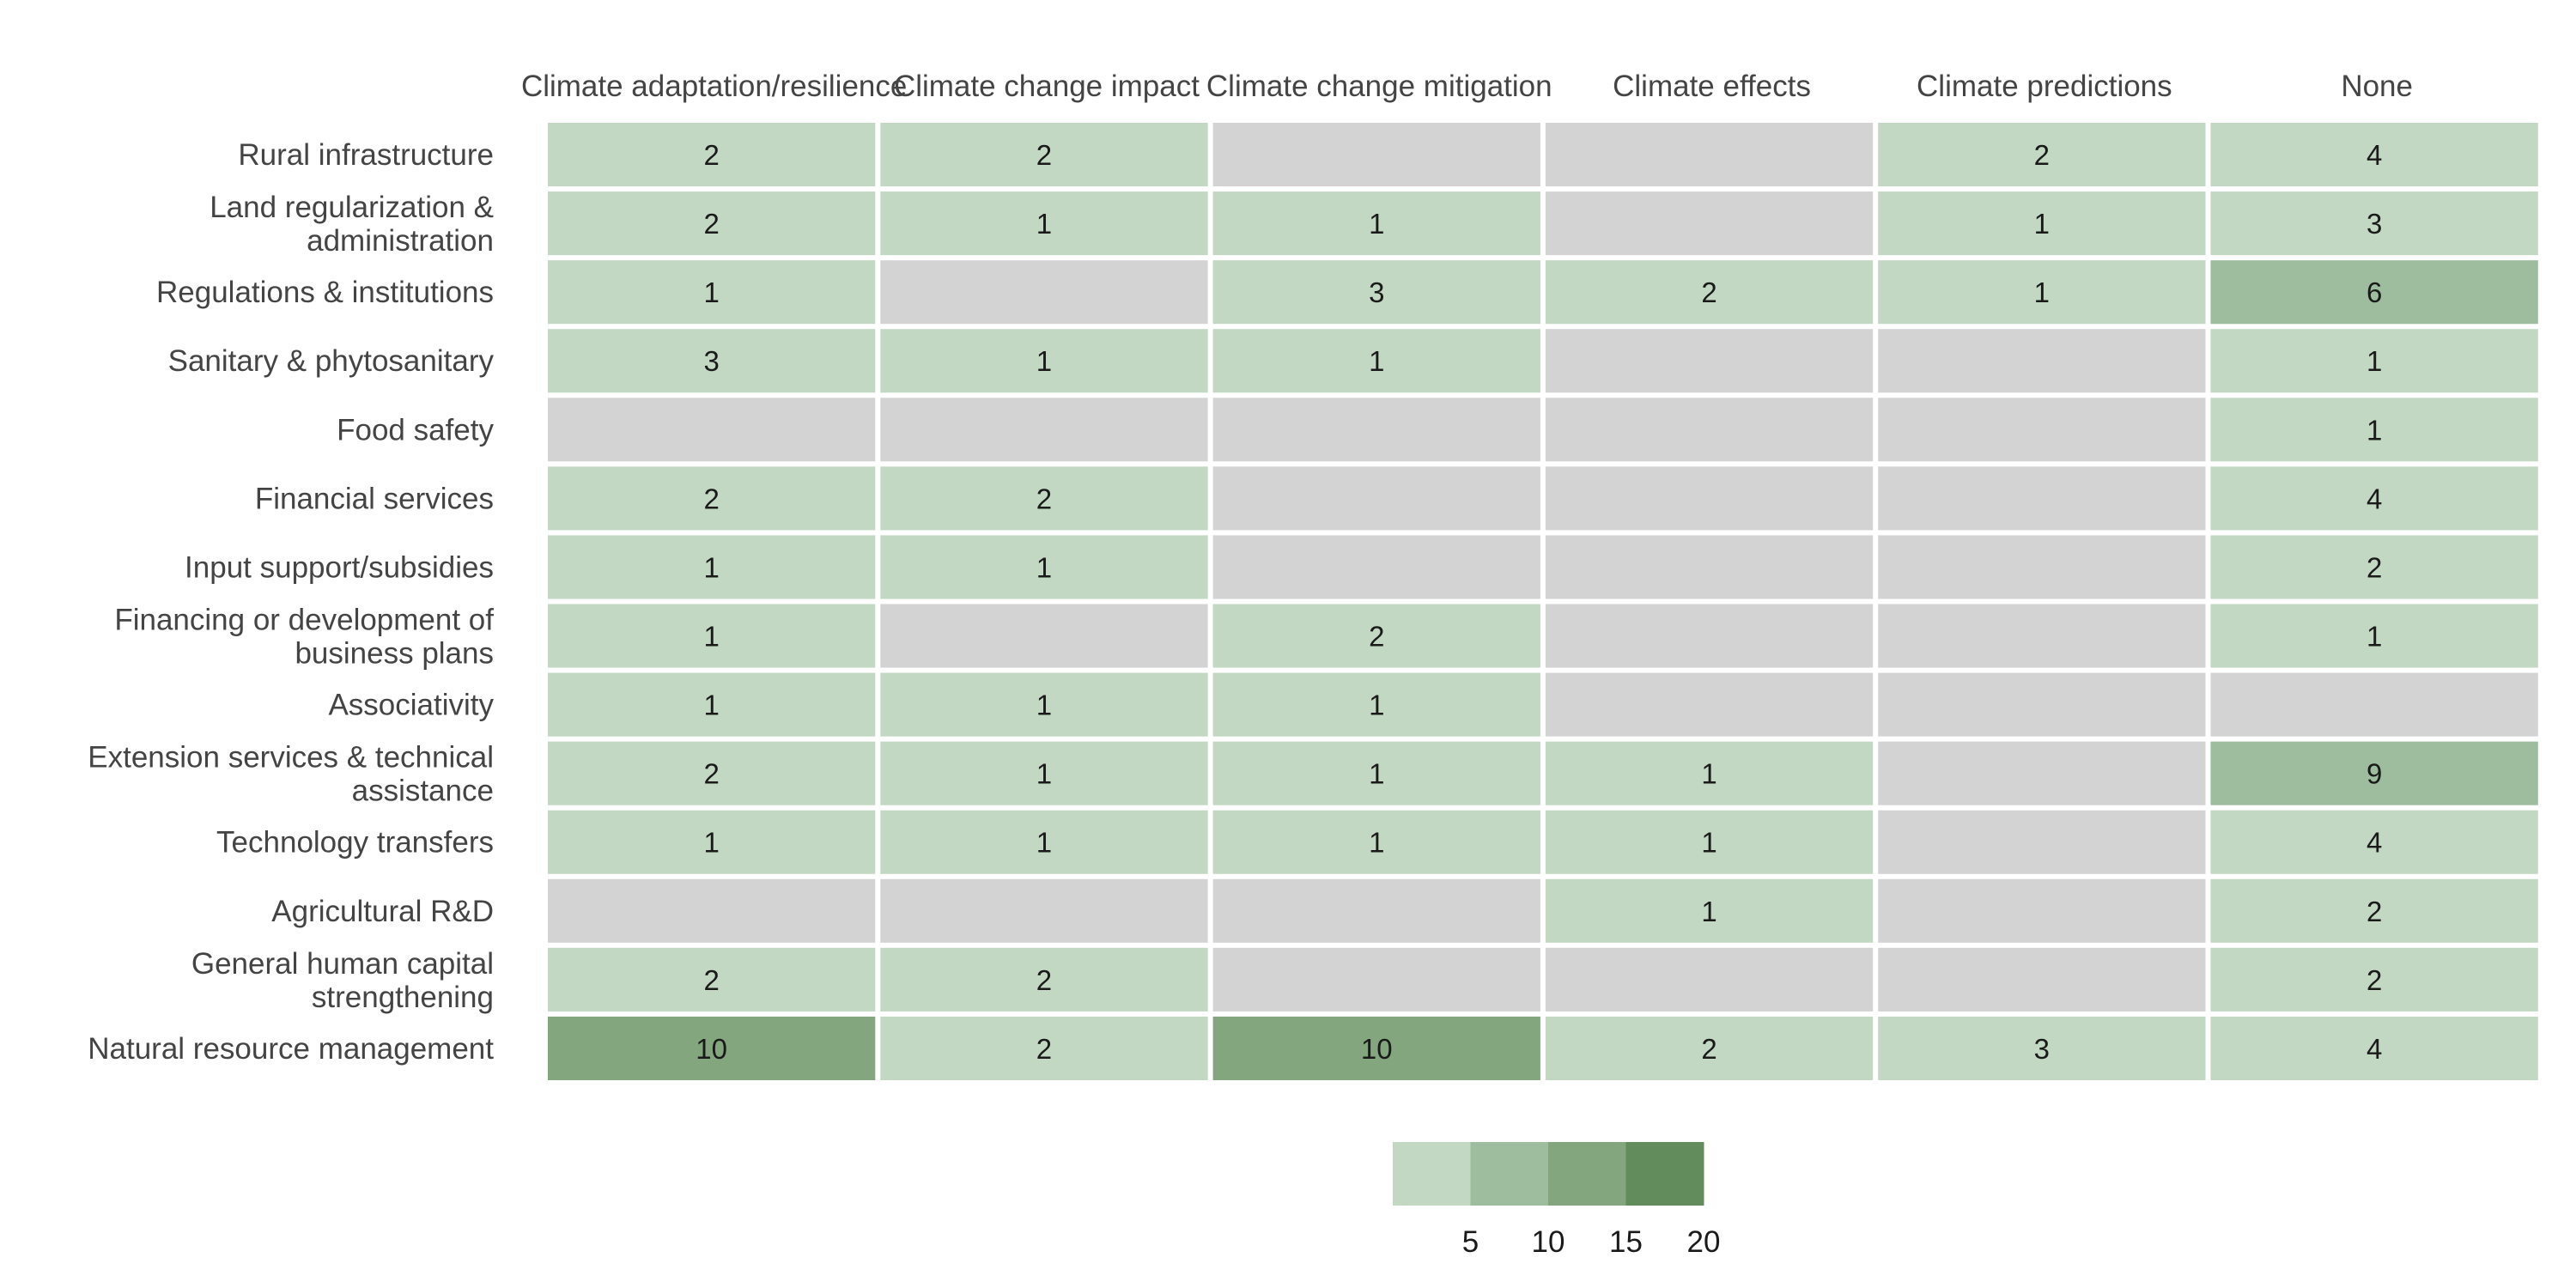 This screenshot has width=2576, height=1288. I want to click on row-label-natural-resource-management: Natural resource management, so click(291, 1049).